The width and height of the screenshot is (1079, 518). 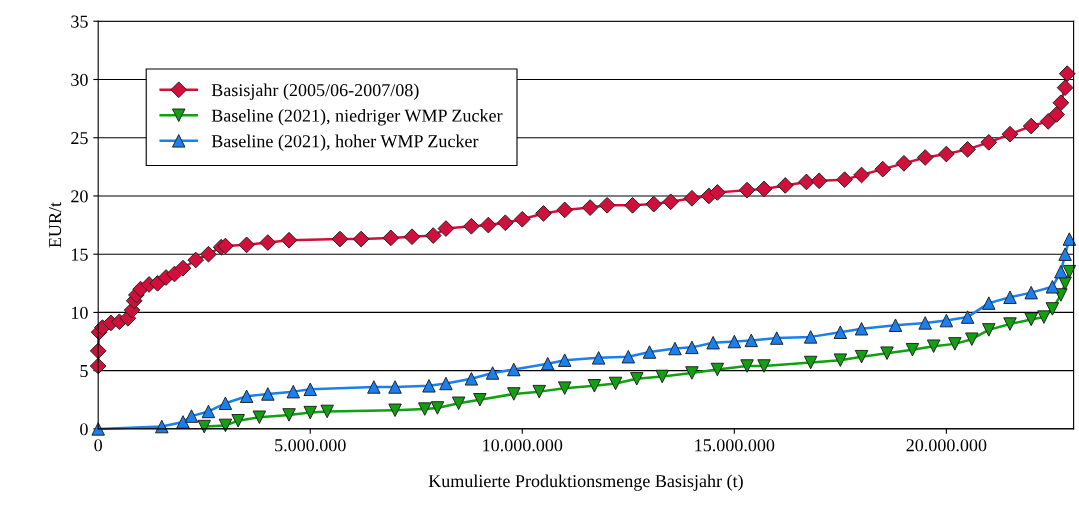 I want to click on legend-label: Basisjahr (2005/06-2007/08), so click(x=315, y=91).